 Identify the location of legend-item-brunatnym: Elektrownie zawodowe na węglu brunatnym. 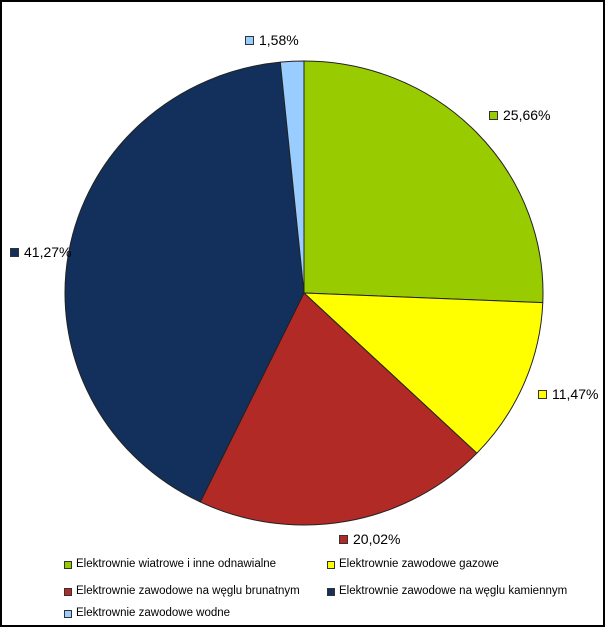
(182, 591).